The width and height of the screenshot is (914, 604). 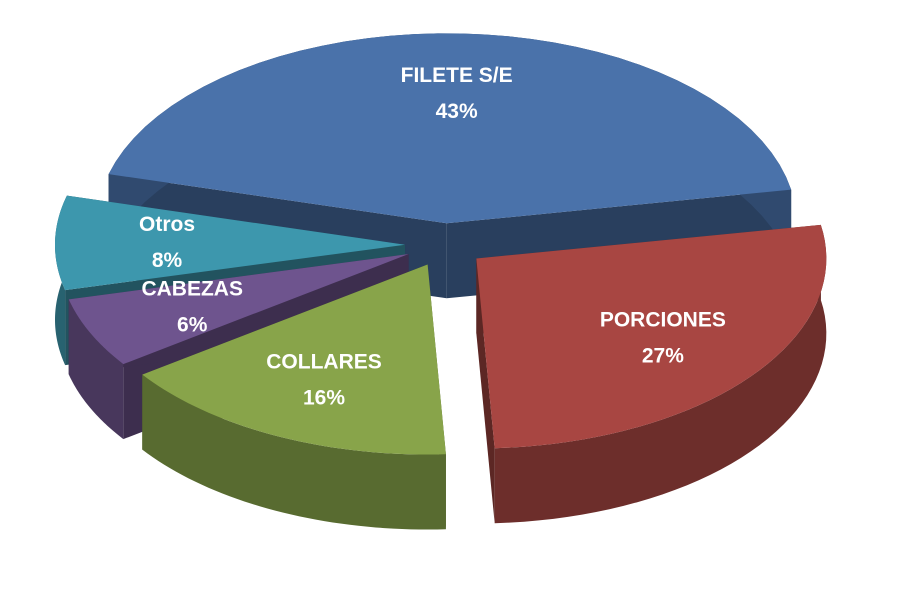 I want to click on slice-label: COLLARES, so click(x=324, y=361).